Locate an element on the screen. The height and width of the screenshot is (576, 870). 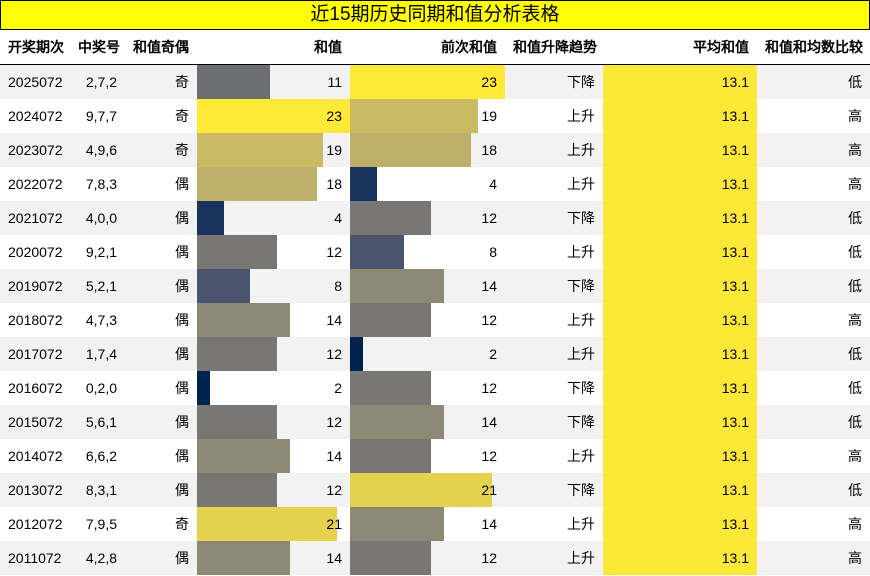
table-cell: 11 is located at coordinates (334, 82).